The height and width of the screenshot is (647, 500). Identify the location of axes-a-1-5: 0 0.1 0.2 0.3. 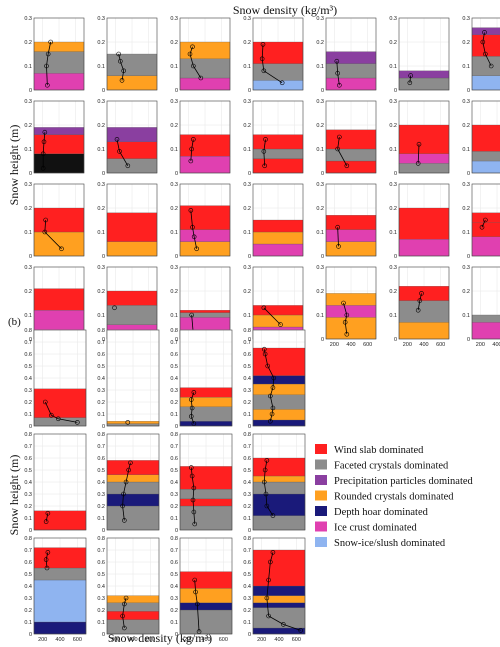
(419, 138).